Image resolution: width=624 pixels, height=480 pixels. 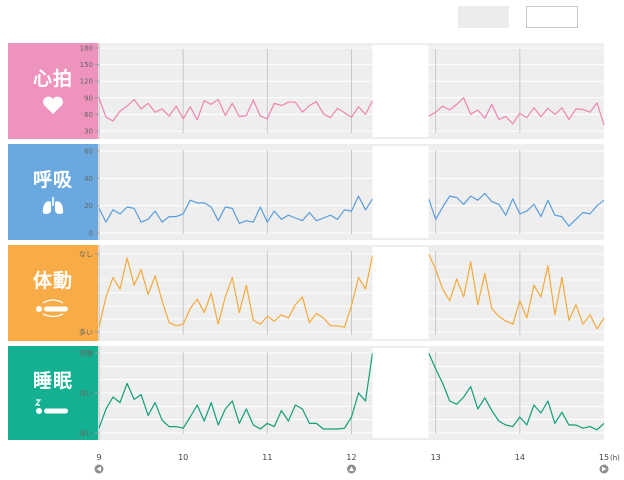 What do you see at coordinates (88, 115) in the screenshot?
I see `y-tick-label-heart: 60` at bounding box center [88, 115].